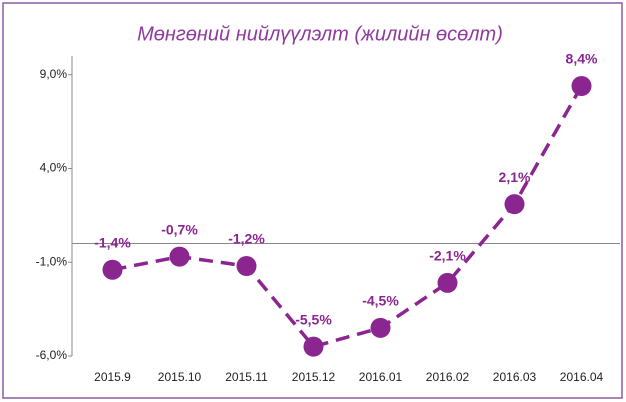  Describe the element at coordinates (380, 301) in the screenshot. I see `data-label: -4,5%` at that location.